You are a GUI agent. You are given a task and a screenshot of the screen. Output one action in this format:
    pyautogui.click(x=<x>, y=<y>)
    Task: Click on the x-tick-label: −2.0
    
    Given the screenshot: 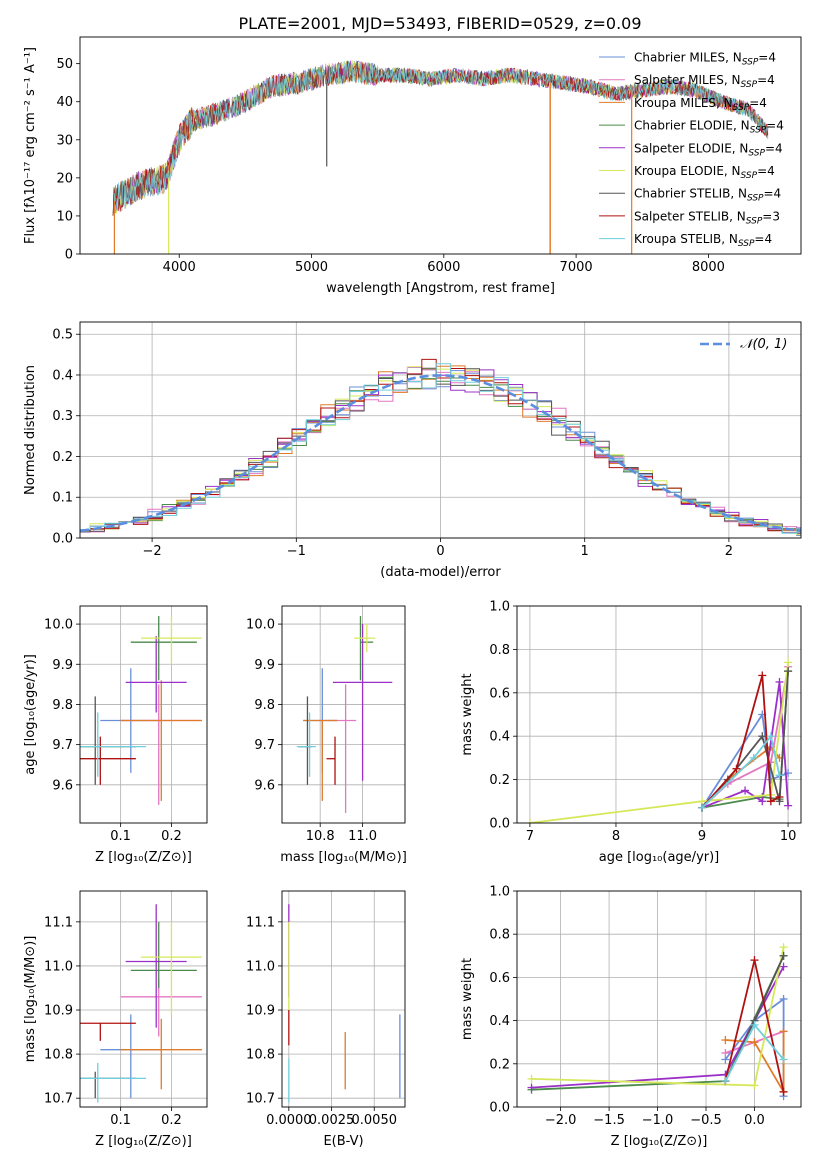 What is the action you would take?
    pyautogui.click(x=561, y=1120)
    